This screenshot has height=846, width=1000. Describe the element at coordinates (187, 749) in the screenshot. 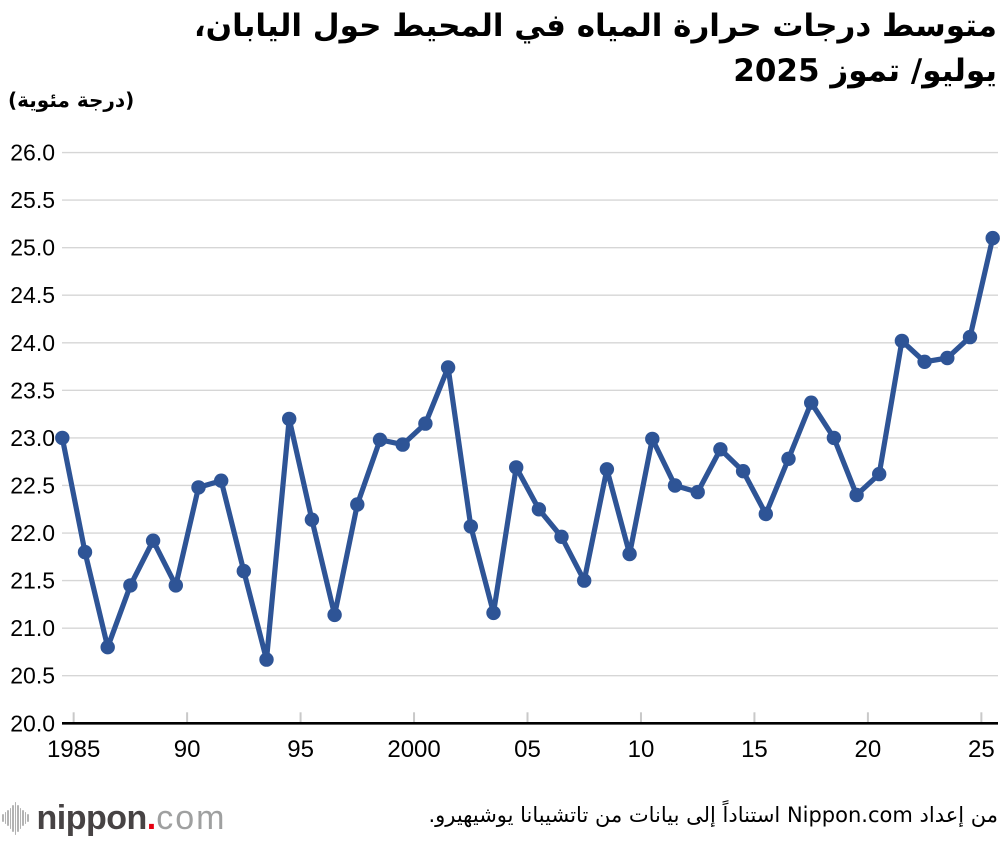

I see `x-tick-label: 90` at that location.